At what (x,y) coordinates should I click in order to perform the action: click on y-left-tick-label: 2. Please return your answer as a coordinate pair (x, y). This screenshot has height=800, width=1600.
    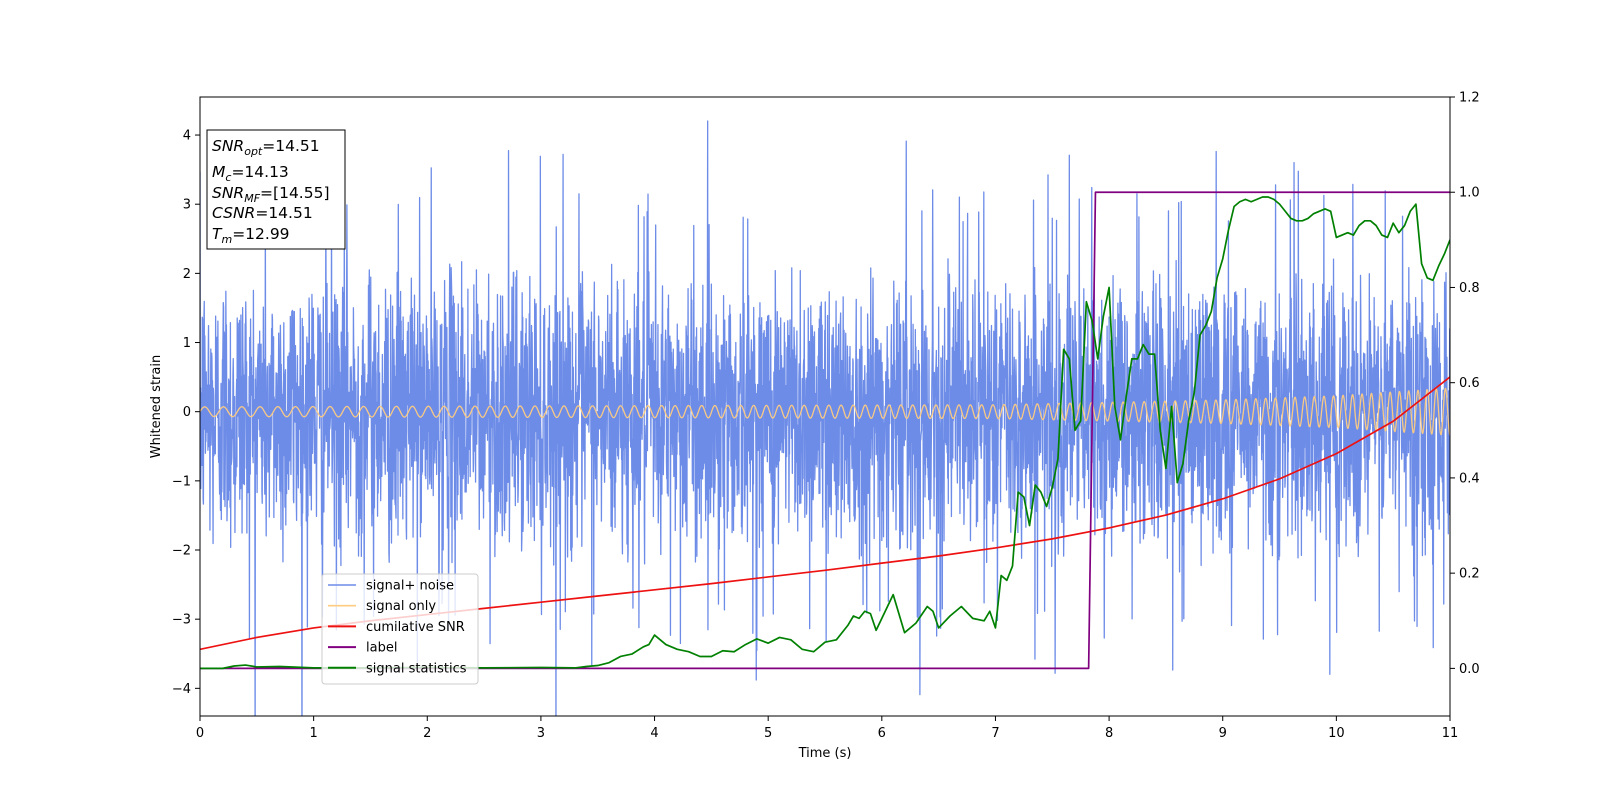
    Looking at the image, I should click on (187, 274).